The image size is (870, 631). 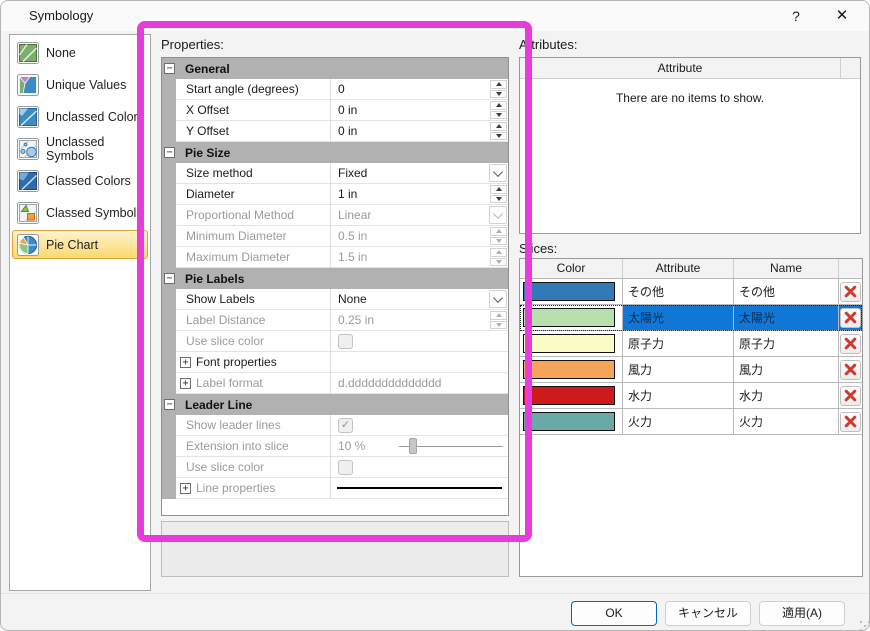 I want to click on property-value-cell: 1 in, so click(x=419, y=194).